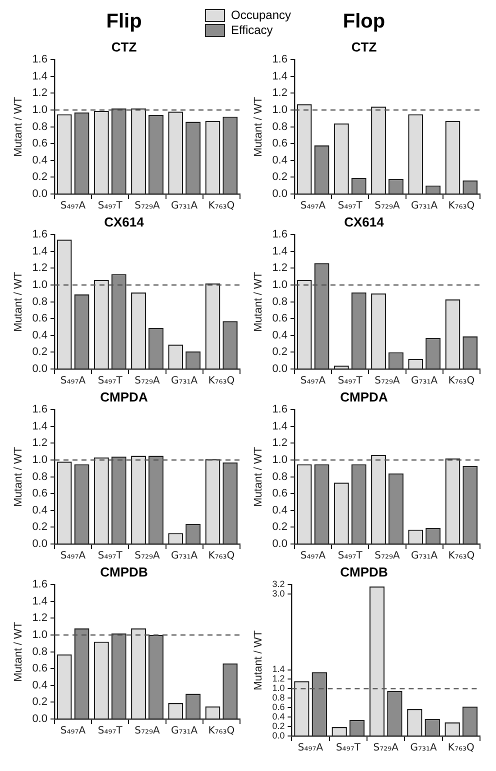 The width and height of the screenshot is (496, 771). What do you see at coordinates (364, 21) in the screenshot?
I see `chart-title: Flop` at bounding box center [364, 21].